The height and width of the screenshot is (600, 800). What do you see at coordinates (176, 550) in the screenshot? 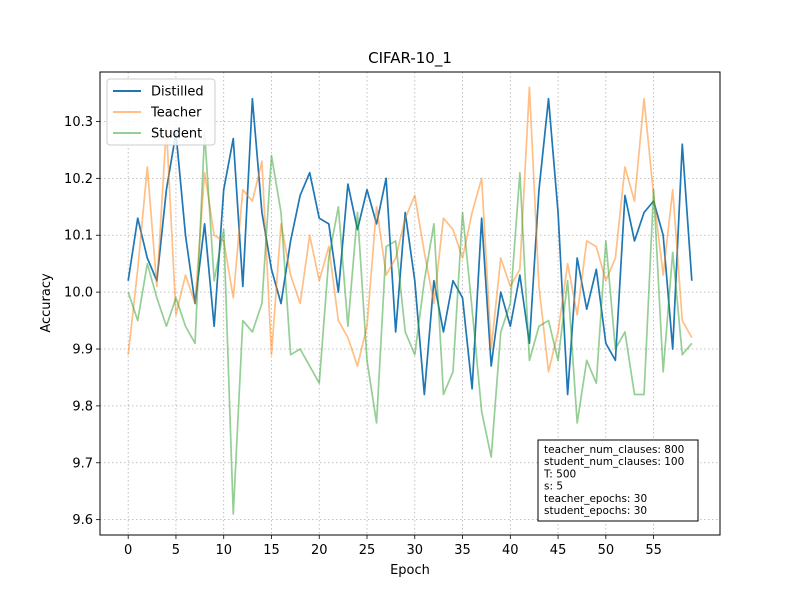
I see `x-tick-label: 5` at bounding box center [176, 550].